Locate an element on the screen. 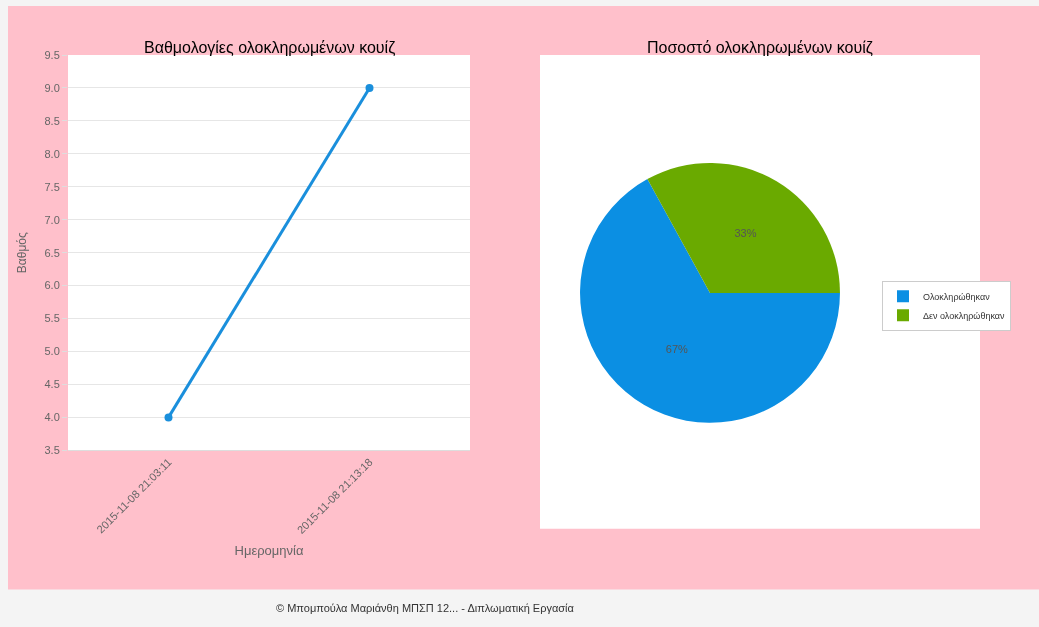 The width and height of the screenshot is (1039, 627). y-tick-label: 7.0 is located at coordinates (52, 219).